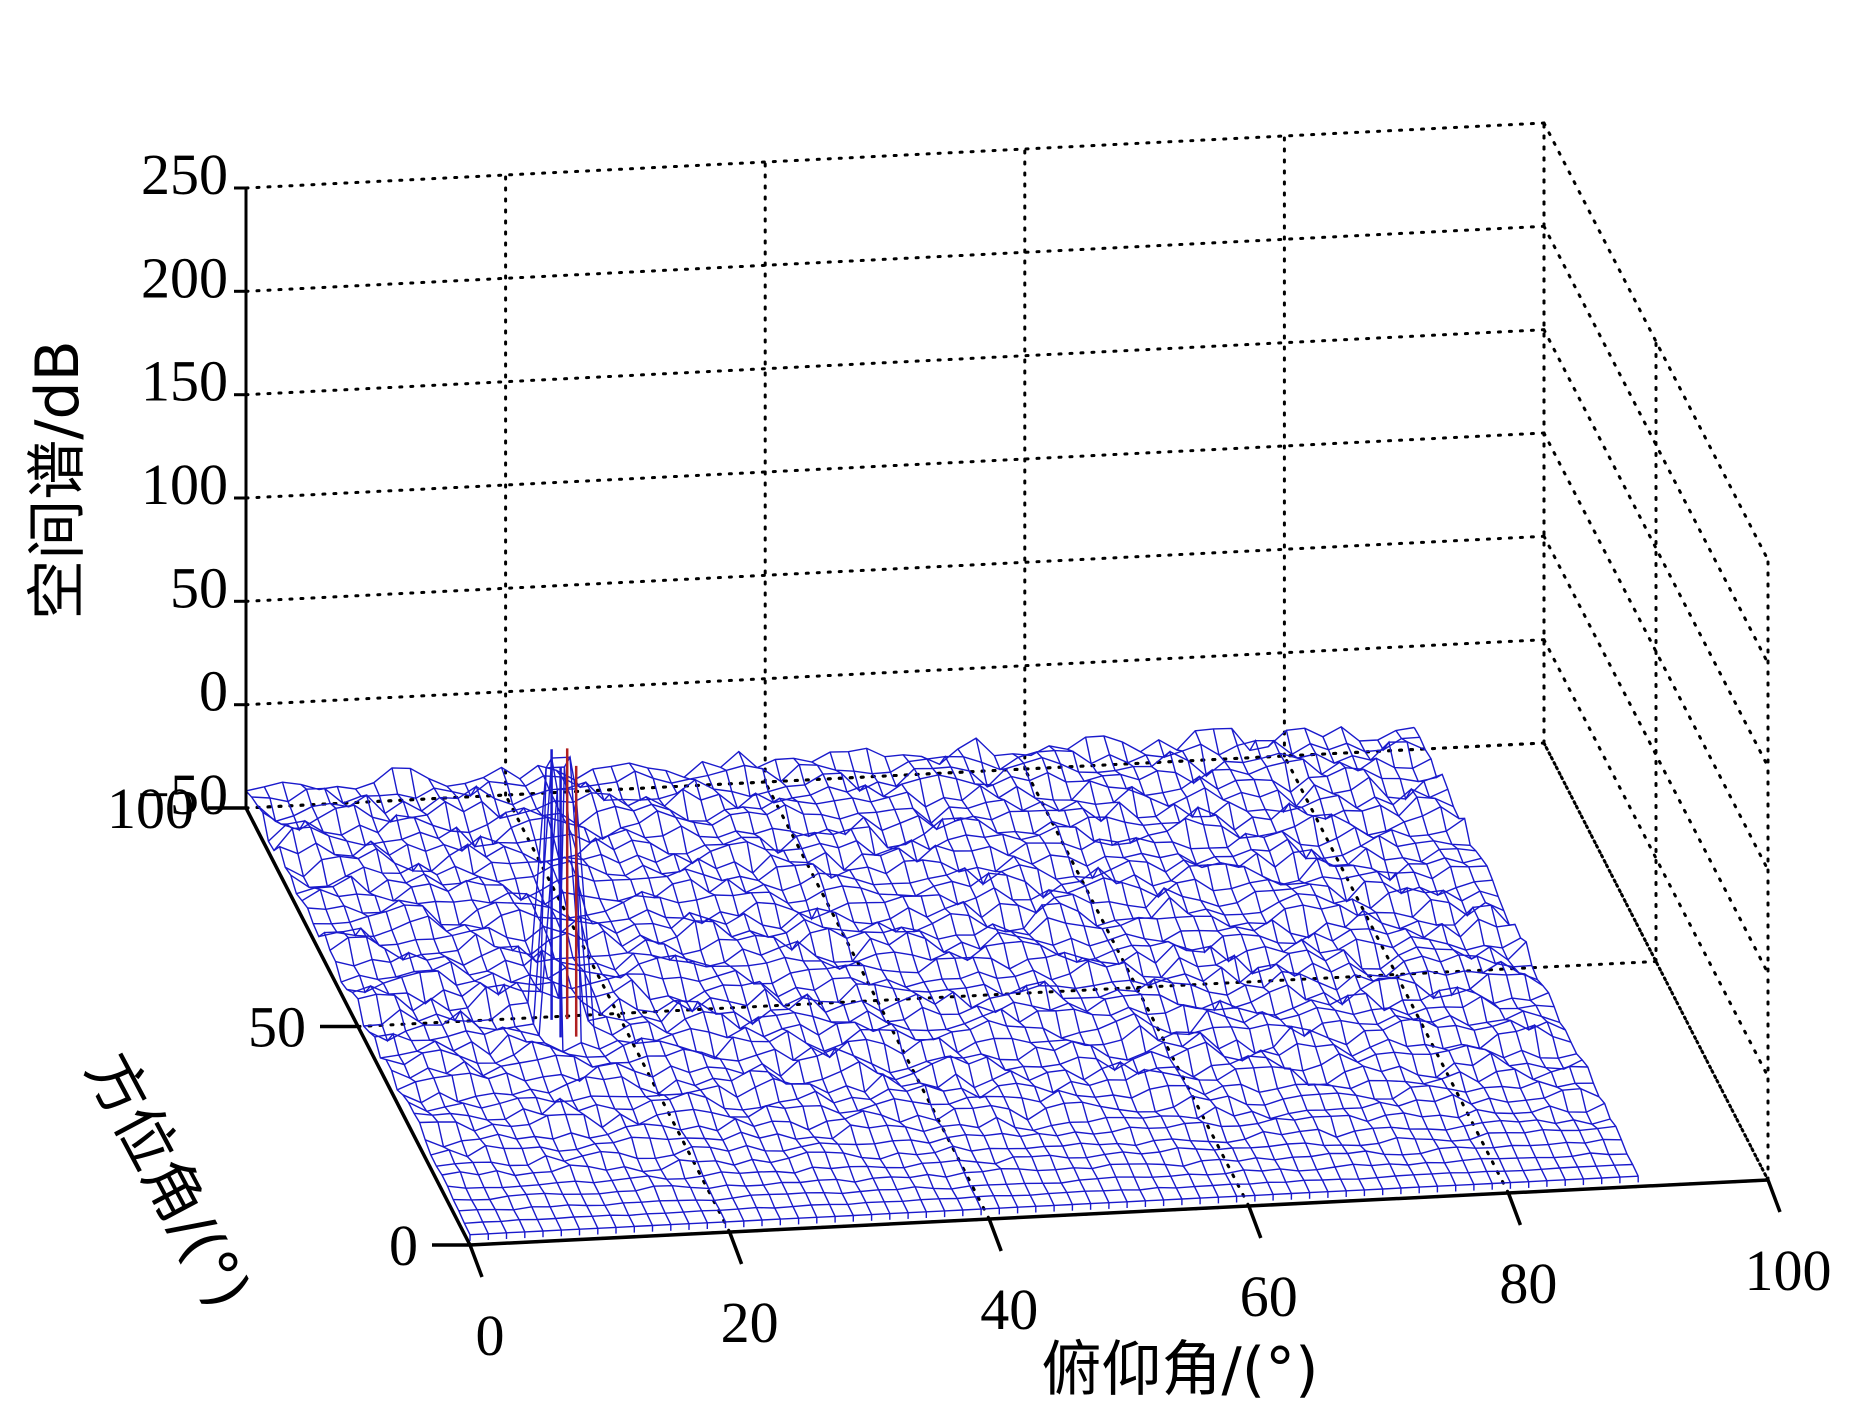  Describe the element at coordinates (490, 1335) in the screenshot. I see `x-tick-label: 0` at that location.